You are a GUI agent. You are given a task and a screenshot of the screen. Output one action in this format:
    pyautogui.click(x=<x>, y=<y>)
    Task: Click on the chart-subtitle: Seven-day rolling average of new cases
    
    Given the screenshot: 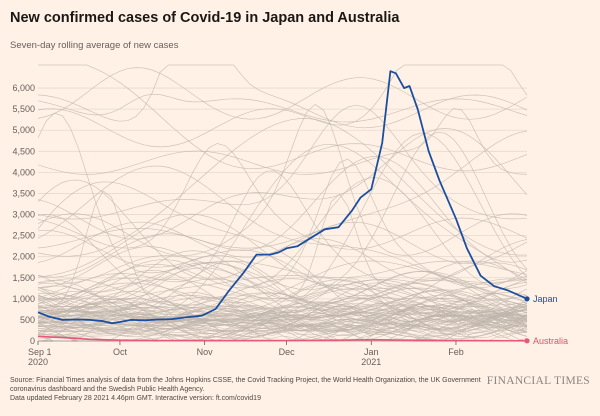 What is the action you would take?
    pyautogui.click(x=94, y=45)
    